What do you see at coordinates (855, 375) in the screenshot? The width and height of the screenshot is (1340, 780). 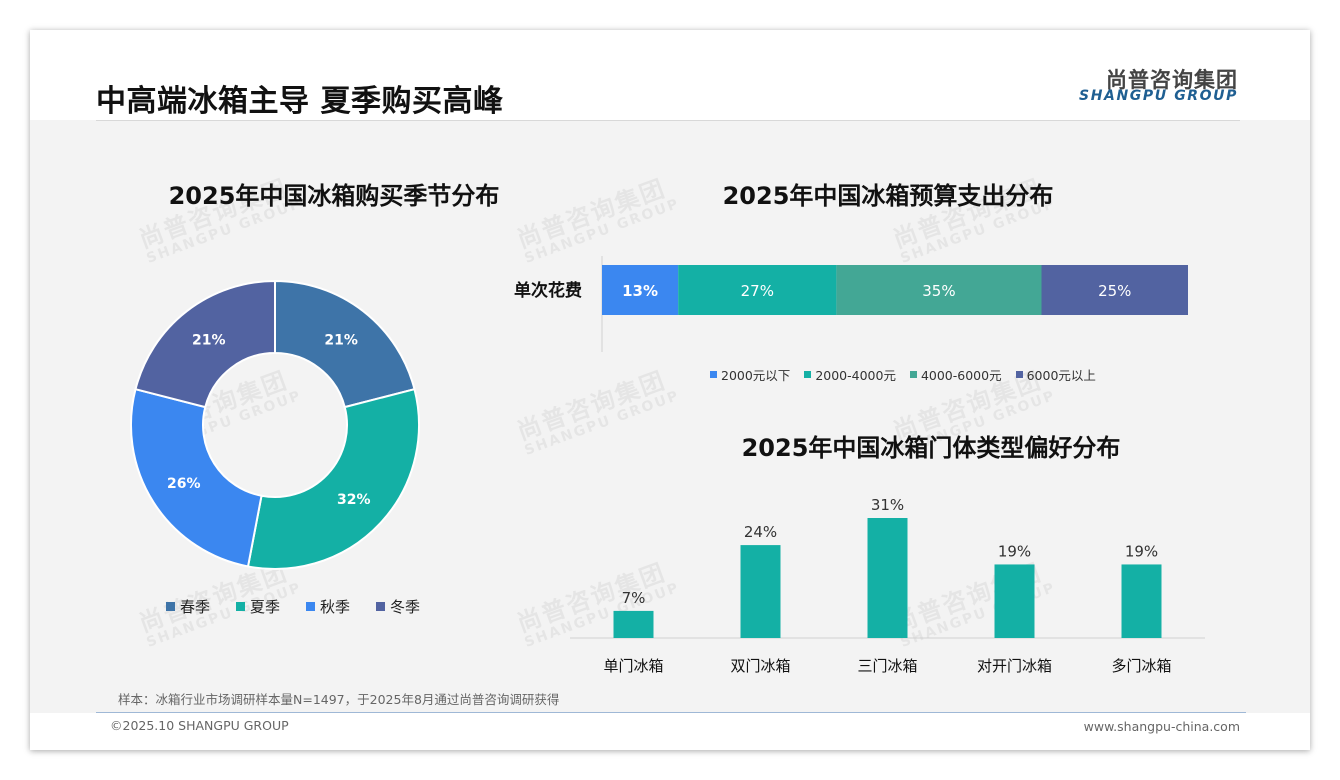 I see `legend-label: 2000-4000元` at bounding box center [855, 375].